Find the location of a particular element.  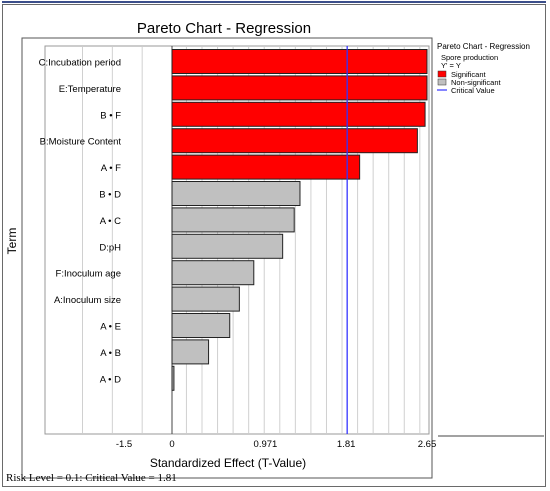

legend-non-significant-swatch is located at coordinates (442, 82).